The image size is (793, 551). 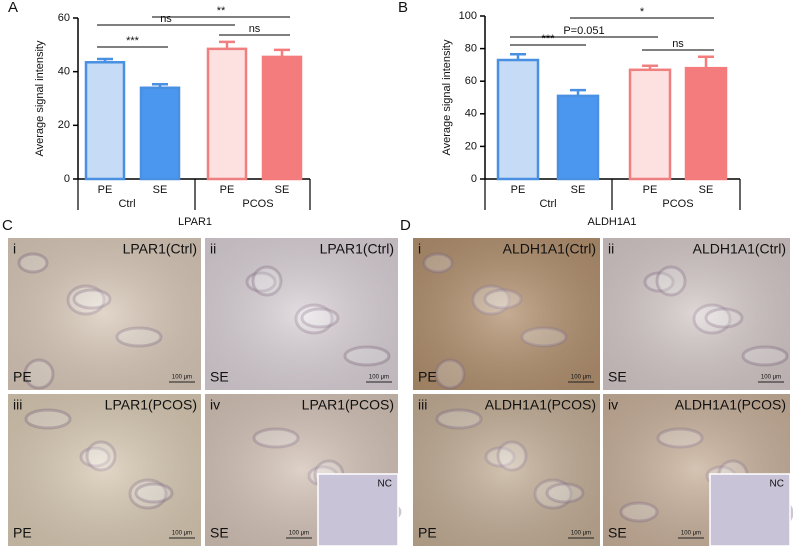 What do you see at coordinates (13, 8) in the screenshot?
I see `panel-label: A` at bounding box center [13, 8].